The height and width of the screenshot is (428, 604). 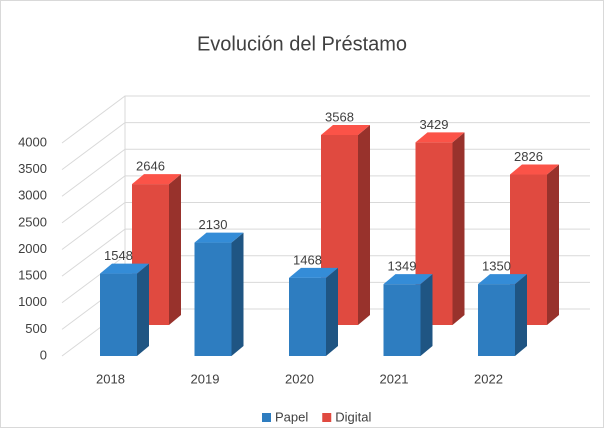 What do you see at coordinates (402, 266) in the screenshot?
I see `data-label: 1349` at bounding box center [402, 266].